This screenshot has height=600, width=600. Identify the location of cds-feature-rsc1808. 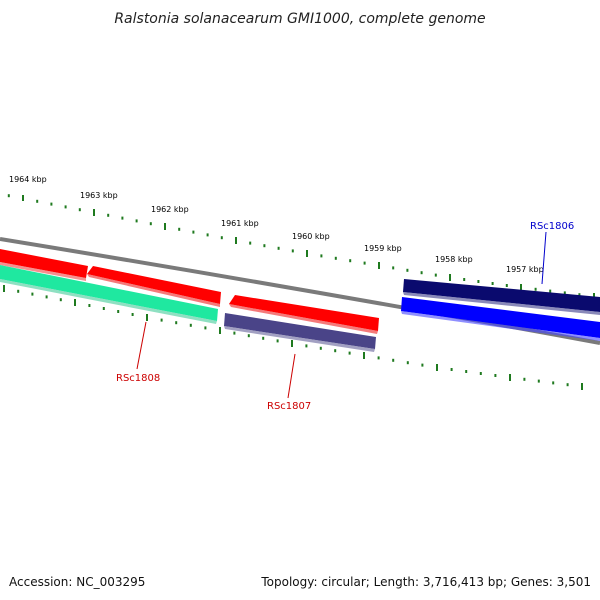
(109, 293).